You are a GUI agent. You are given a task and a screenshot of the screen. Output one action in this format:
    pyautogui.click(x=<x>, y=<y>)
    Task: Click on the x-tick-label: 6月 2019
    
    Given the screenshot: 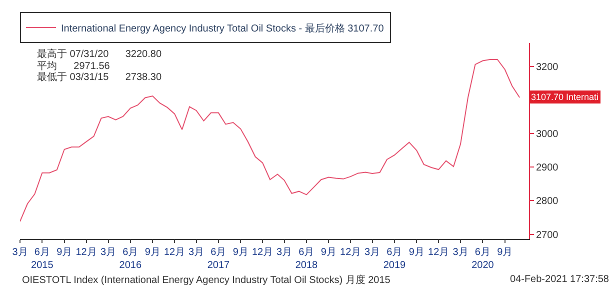 What is the action you would take?
    pyautogui.click(x=394, y=259)
    